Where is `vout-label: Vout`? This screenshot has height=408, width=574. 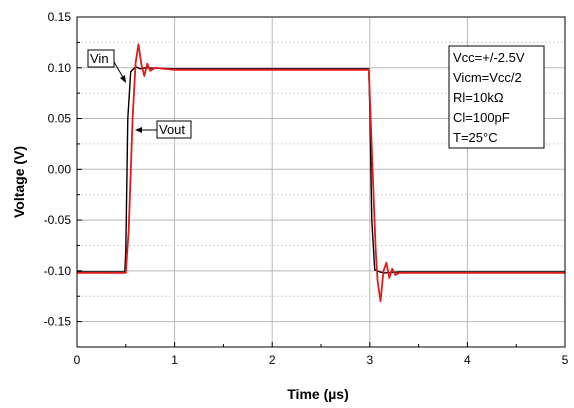
vout-label: Vout is located at coordinates (172, 129).